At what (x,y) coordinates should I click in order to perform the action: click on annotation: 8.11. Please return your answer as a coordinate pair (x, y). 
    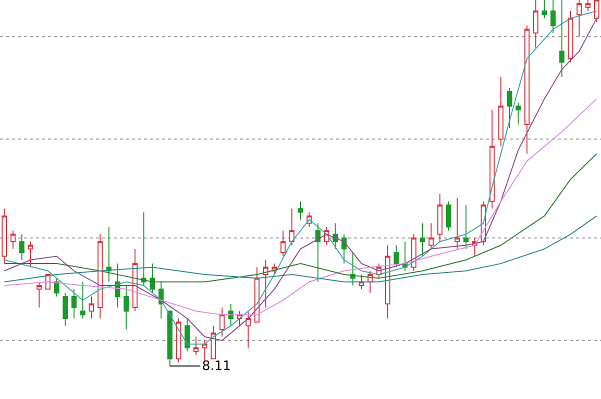
    Looking at the image, I should click on (216, 366).